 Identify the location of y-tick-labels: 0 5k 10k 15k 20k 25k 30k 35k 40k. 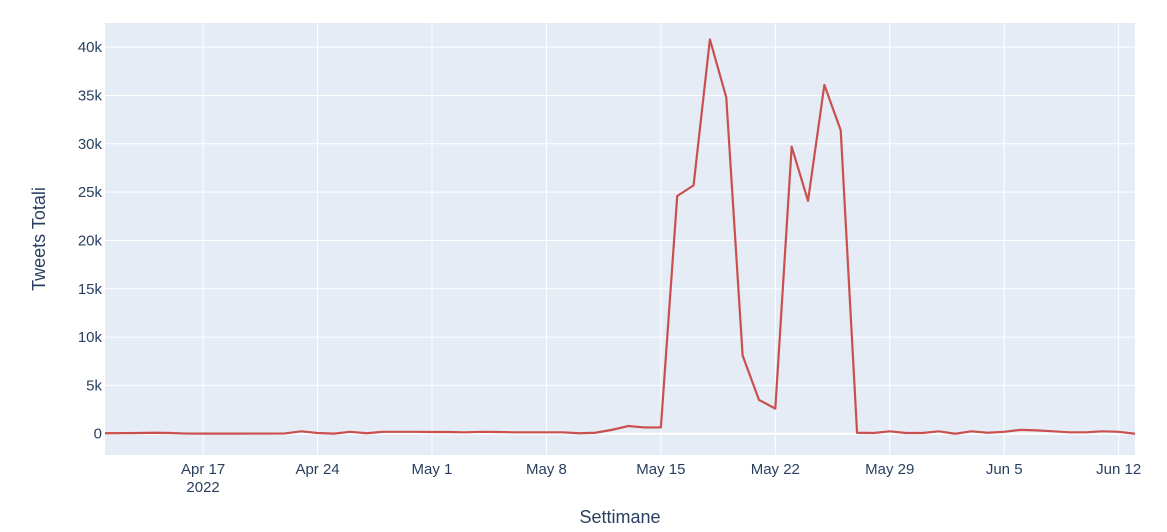
(90, 241).